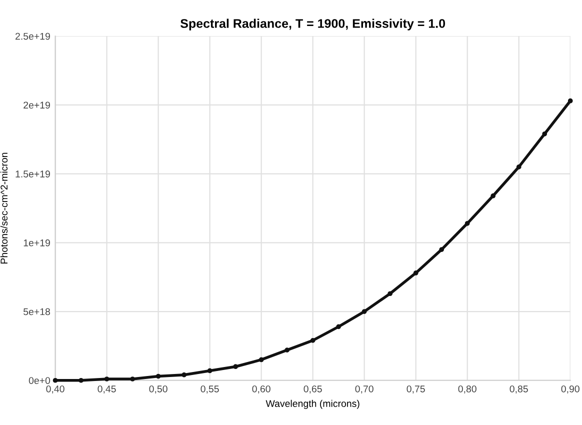 The height and width of the screenshot is (425, 582). What do you see at coordinates (4, 208) in the screenshot?
I see `y-axis-title: Photons/sec-cm^2-micron` at bounding box center [4, 208].